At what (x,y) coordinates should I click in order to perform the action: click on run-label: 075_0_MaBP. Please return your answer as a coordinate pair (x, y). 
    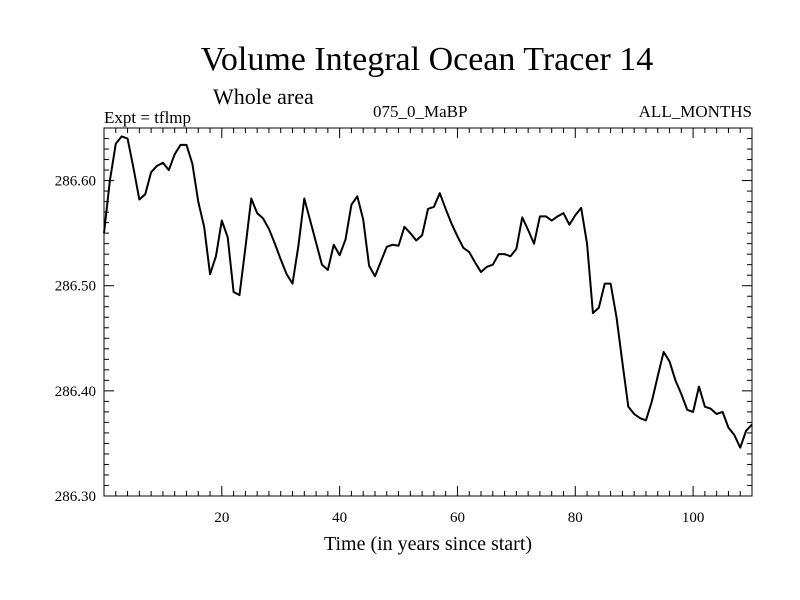
    Looking at the image, I should click on (420, 111).